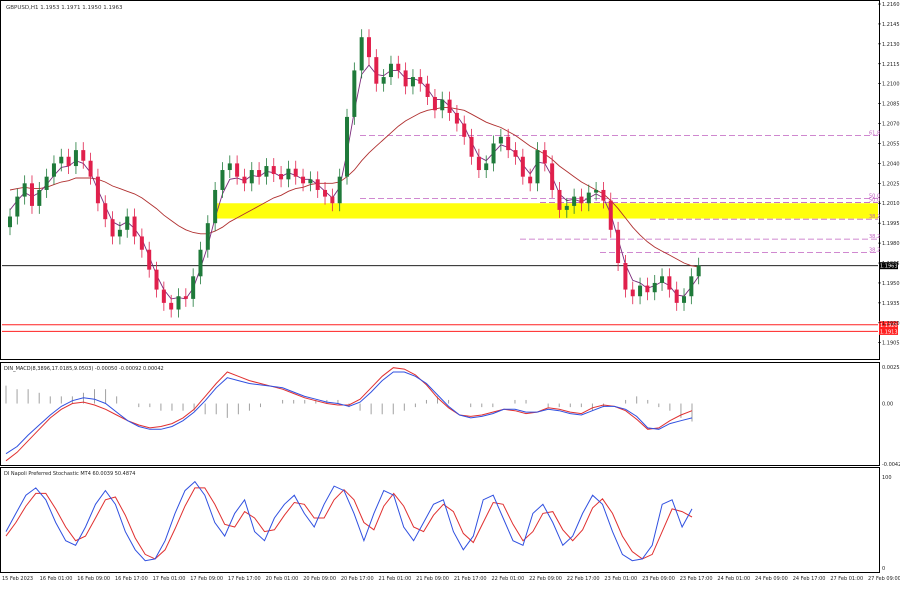  I want to click on price-axis-label: 1.2115, so click(891, 65).